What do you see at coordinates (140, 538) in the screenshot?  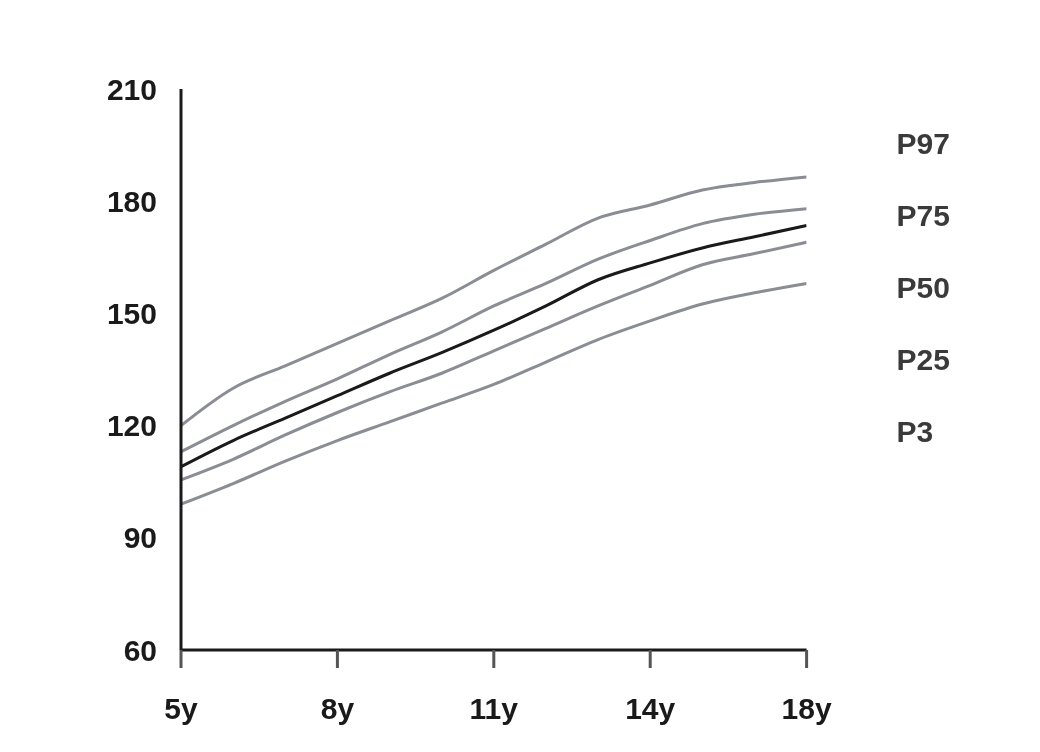 I see `y-tick-label: 90` at bounding box center [140, 538].